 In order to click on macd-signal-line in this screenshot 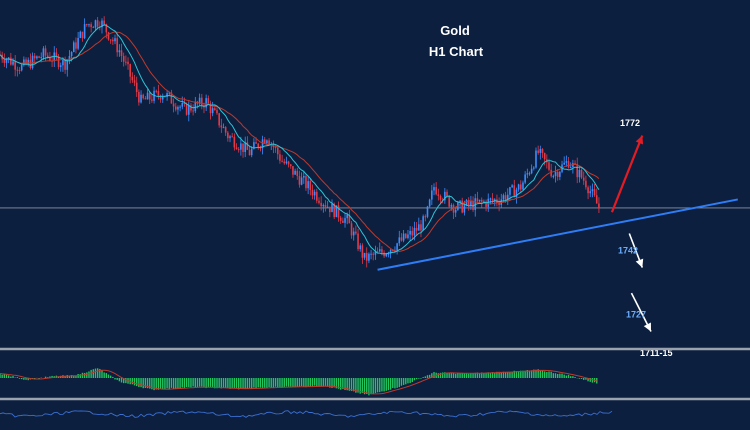, I will do `click(298, 382)`.